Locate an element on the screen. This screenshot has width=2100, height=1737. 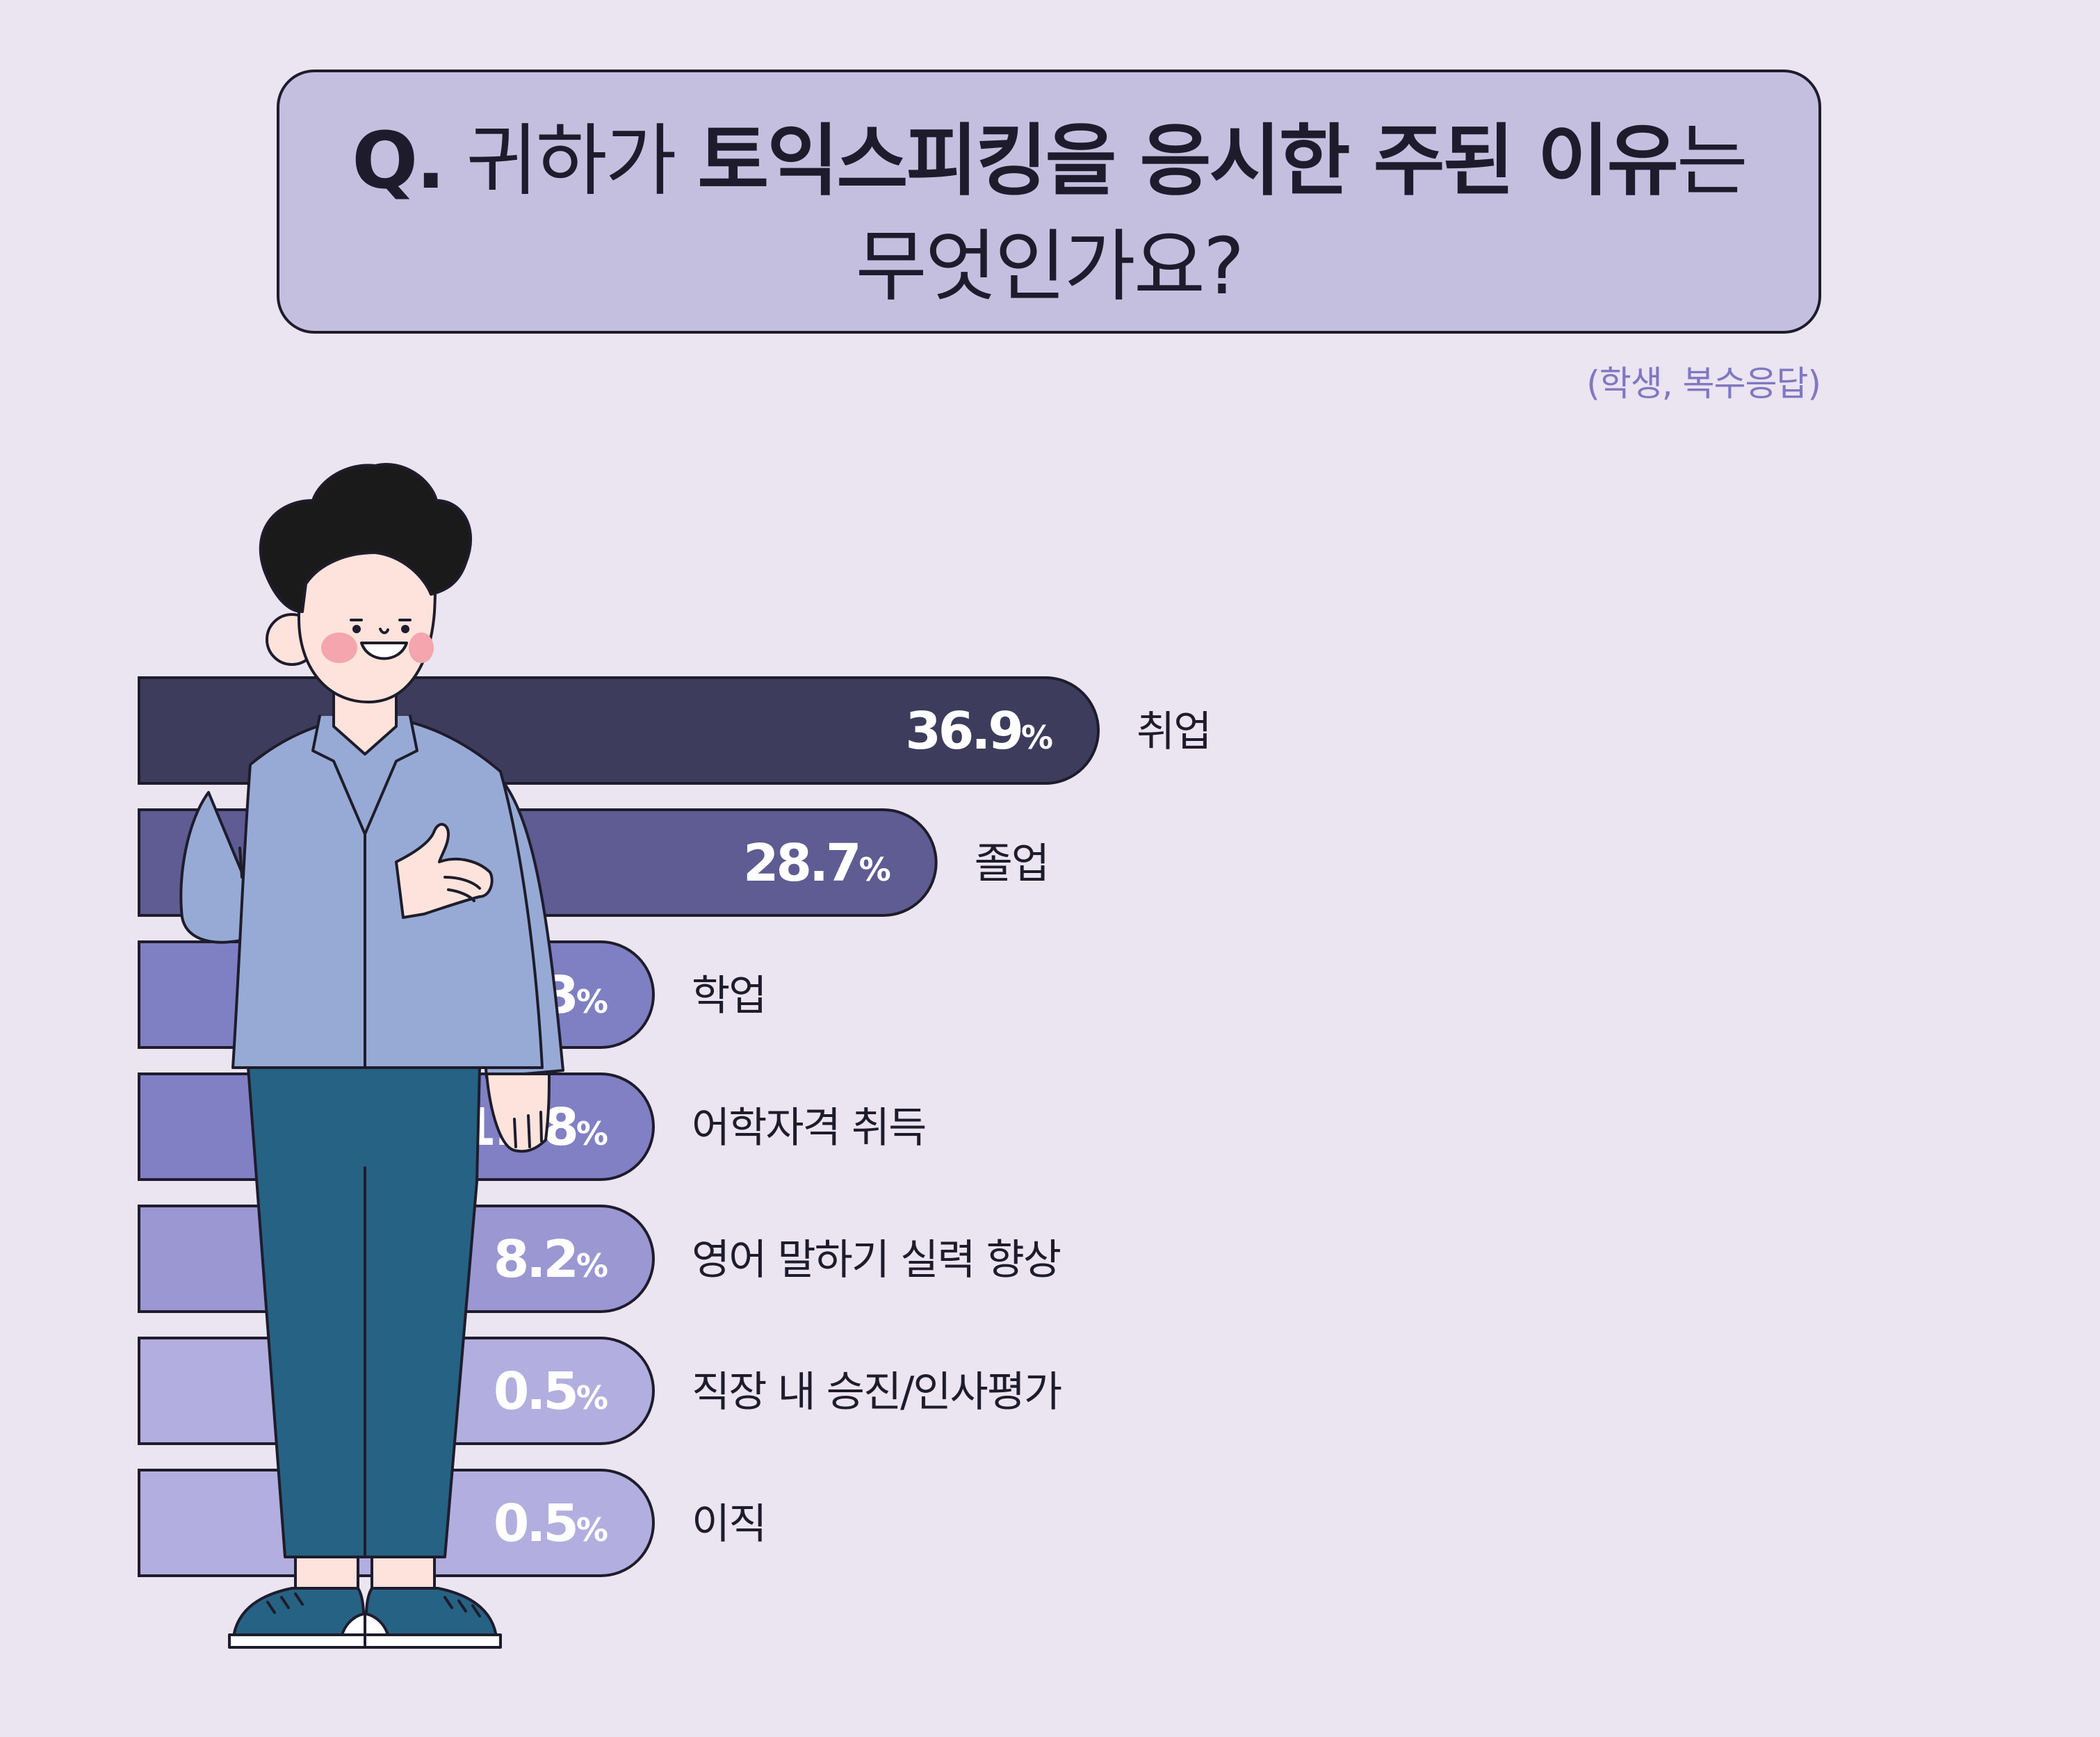
hair is located at coordinates (366, 538).